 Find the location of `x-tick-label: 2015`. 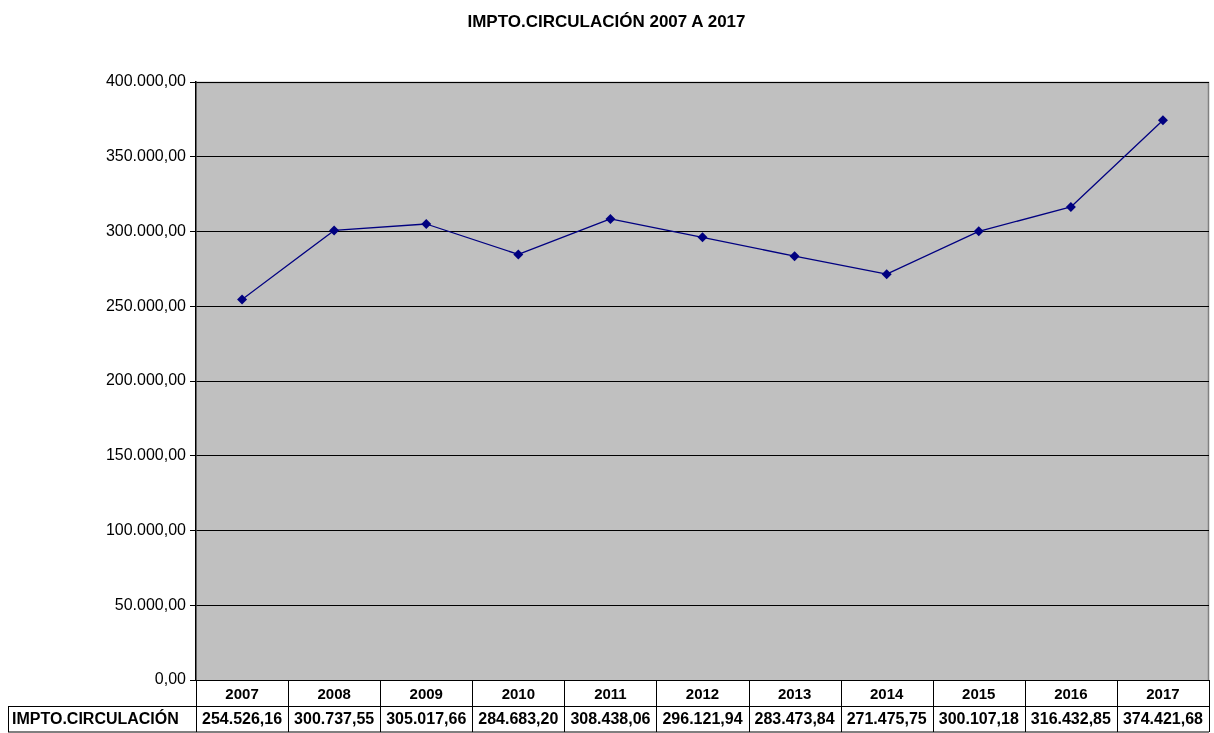

x-tick-label: 2015 is located at coordinates (979, 694).